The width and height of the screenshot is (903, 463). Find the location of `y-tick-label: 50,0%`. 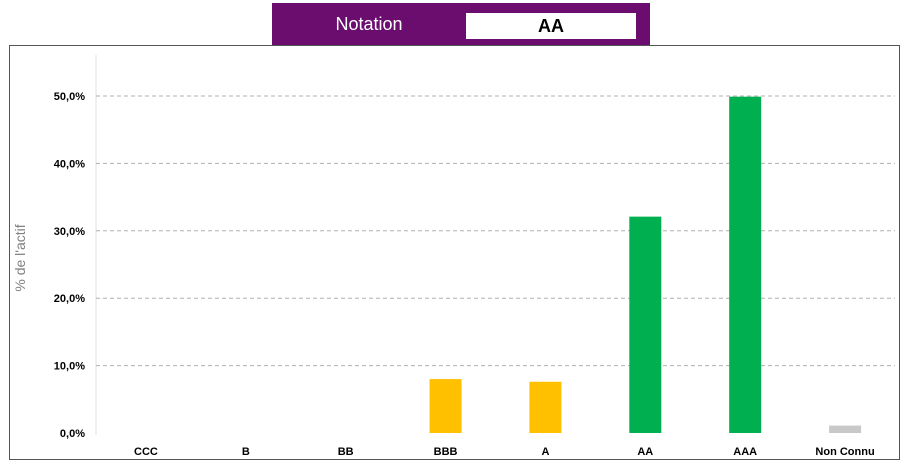

y-tick-label: 50,0% is located at coordinates (69, 97).